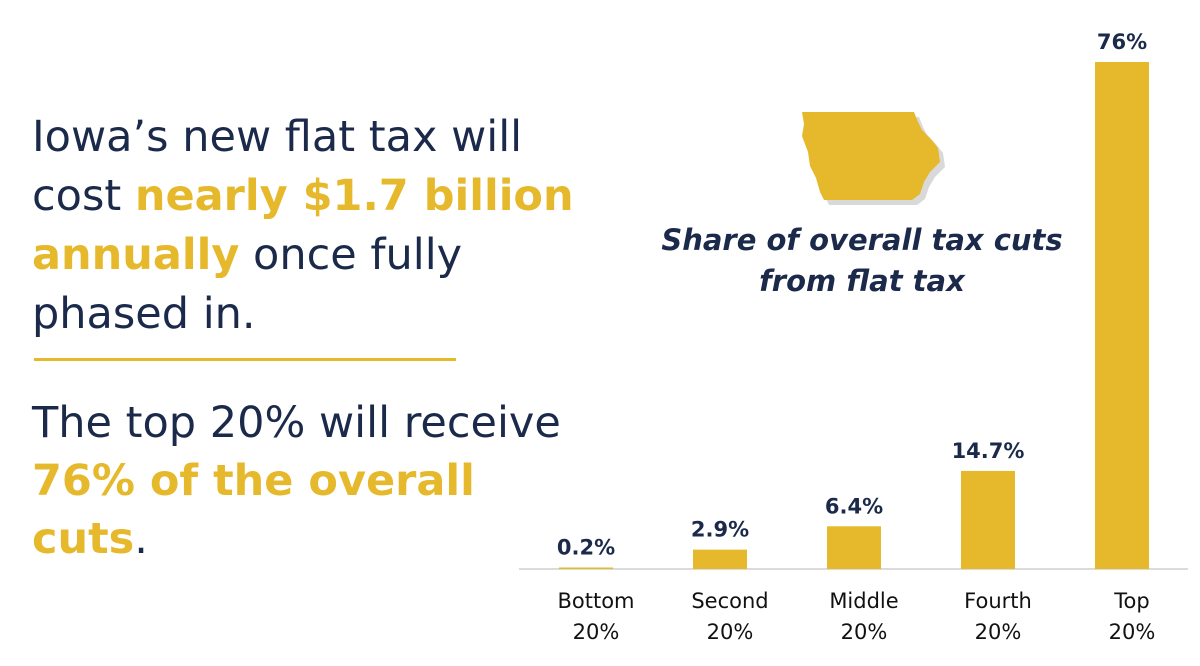 The height and width of the screenshot is (666, 1200). Describe the element at coordinates (277, 166) in the screenshot. I see `headline-text: Iowa’s new flat tax will cost` at that location.